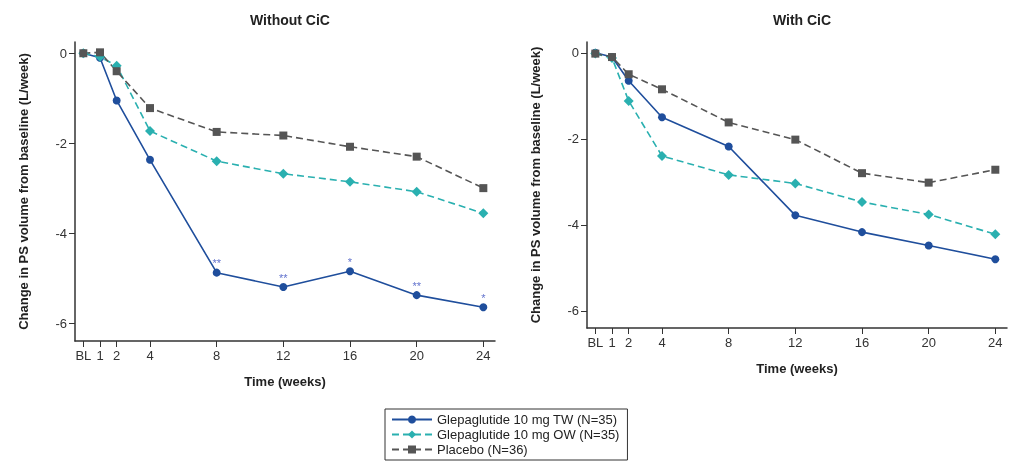 Image resolution: width=1023 pixels, height=462 pixels. What do you see at coordinates (482, 449) in the screenshot?
I see `legend-label: Placebo (N=36)` at bounding box center [482, 449].